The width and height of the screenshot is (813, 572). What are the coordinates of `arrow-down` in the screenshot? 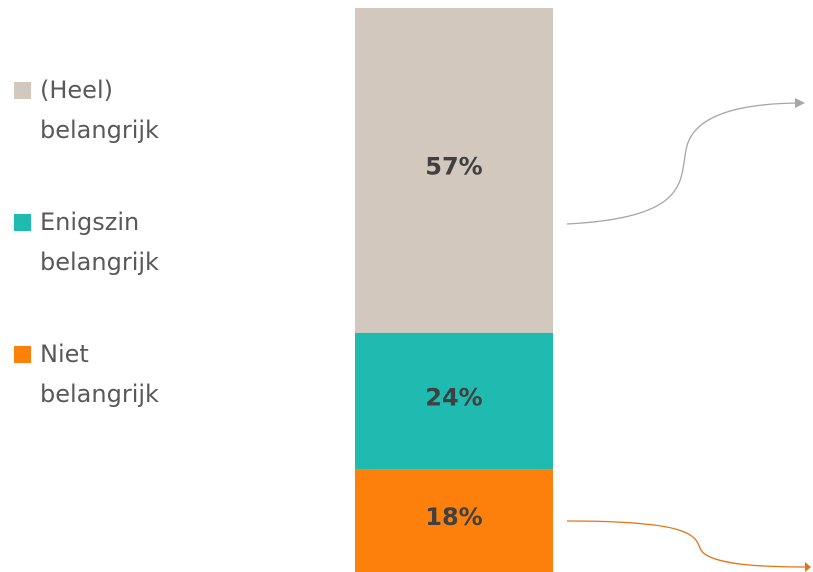 It's located at (688, 546).